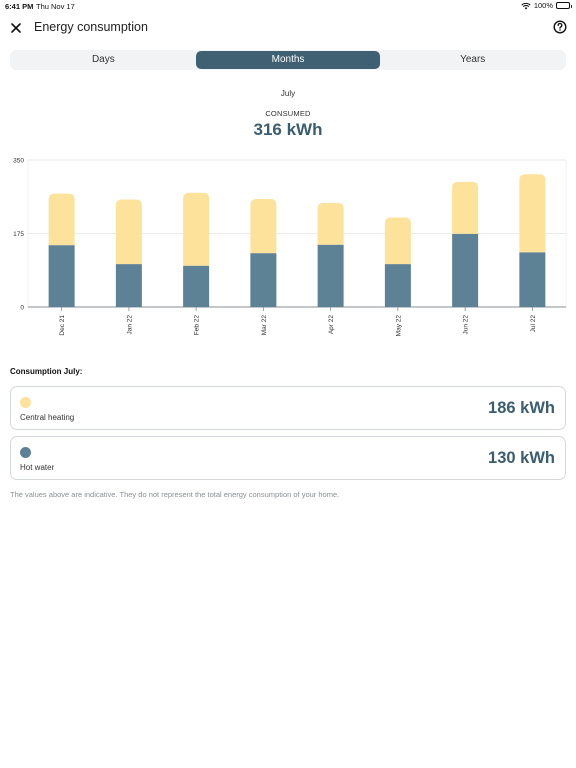 The height and width of the screenshot is (768, 576). What do you see at coordinates (288, 129) in the screenshot?
I see `summary-value: 316 kWh` at bounding box center [288, 129].